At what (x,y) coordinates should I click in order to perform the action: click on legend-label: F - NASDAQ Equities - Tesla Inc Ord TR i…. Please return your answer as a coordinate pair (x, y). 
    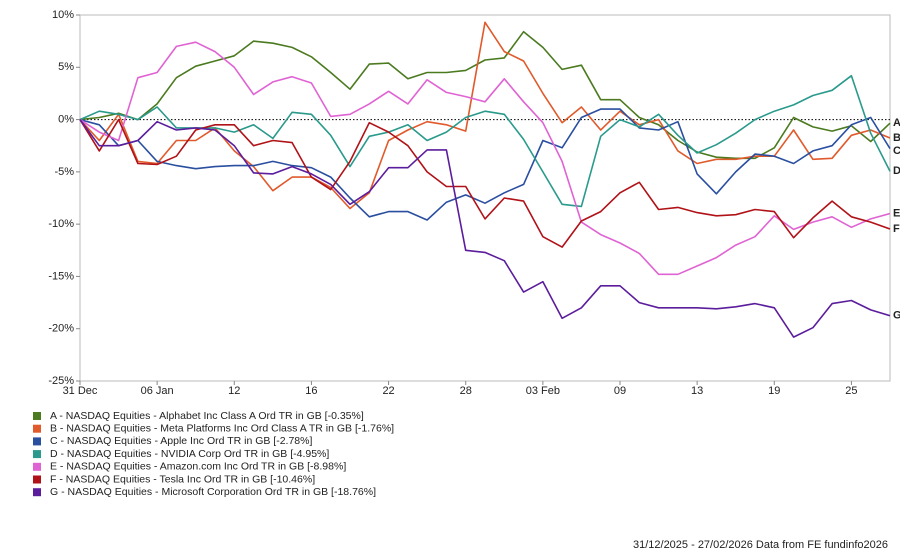
    Looking at the image, I should click on (182, 479).